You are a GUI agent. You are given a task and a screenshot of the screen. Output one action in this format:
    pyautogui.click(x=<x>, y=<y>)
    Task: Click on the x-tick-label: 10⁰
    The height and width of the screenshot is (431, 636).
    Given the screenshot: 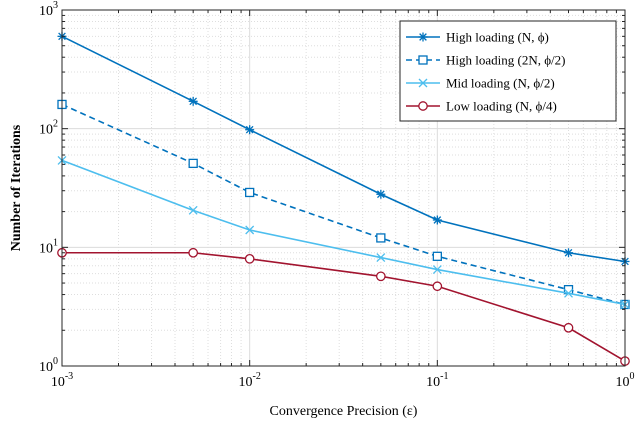 What is the action you would take?
    pyautogui.click(x=625, y=380)
    